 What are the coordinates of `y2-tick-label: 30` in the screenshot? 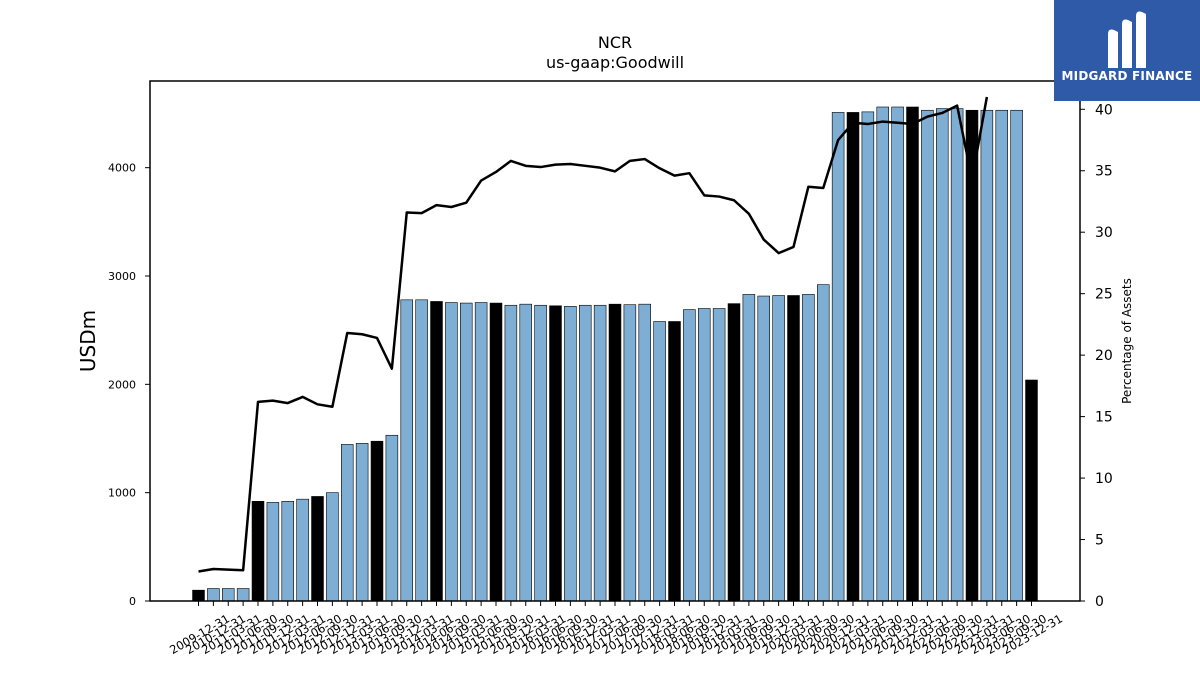 It's located at (1104, 233).